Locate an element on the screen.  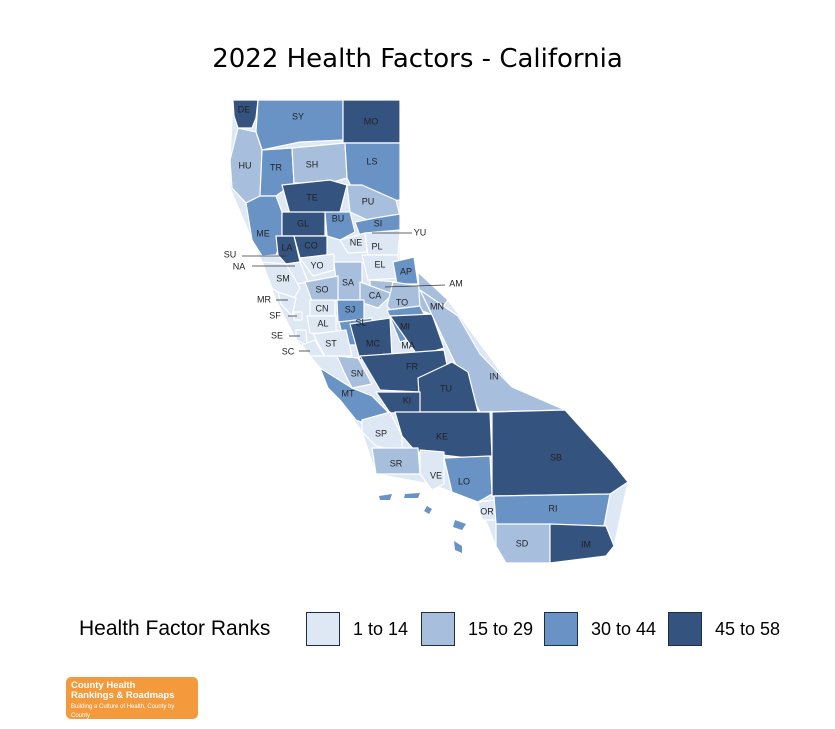
county-st is located at coordinates (332, 343).